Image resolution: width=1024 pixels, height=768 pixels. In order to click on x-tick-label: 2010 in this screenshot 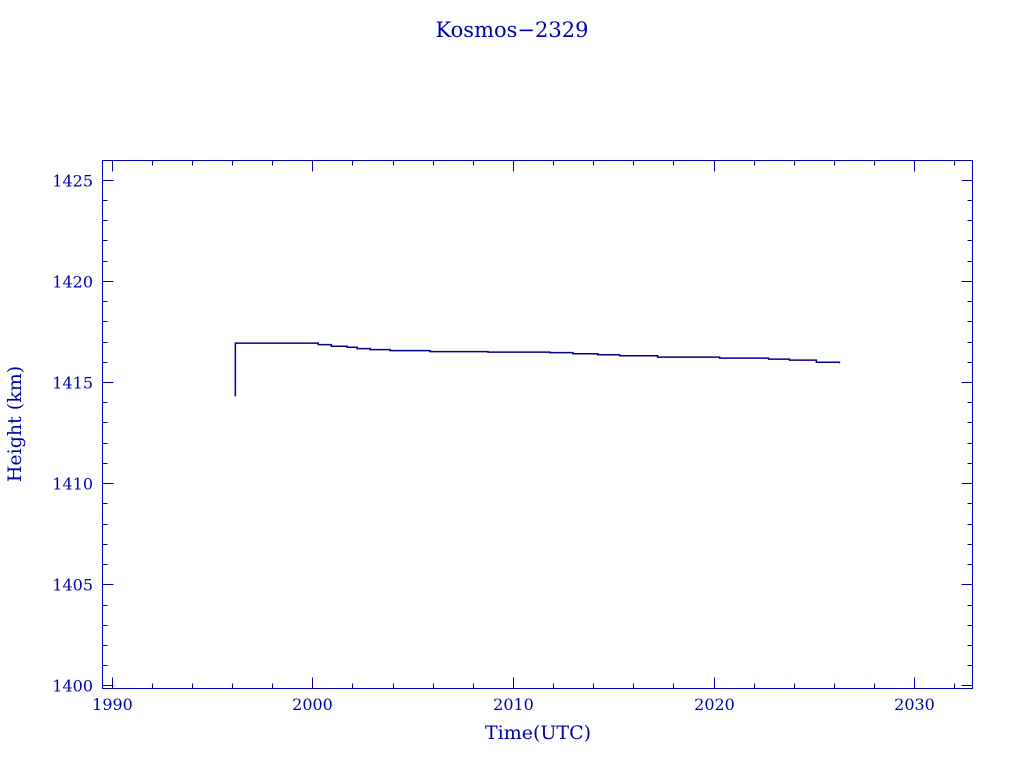, I will do `click(513, 704)`.